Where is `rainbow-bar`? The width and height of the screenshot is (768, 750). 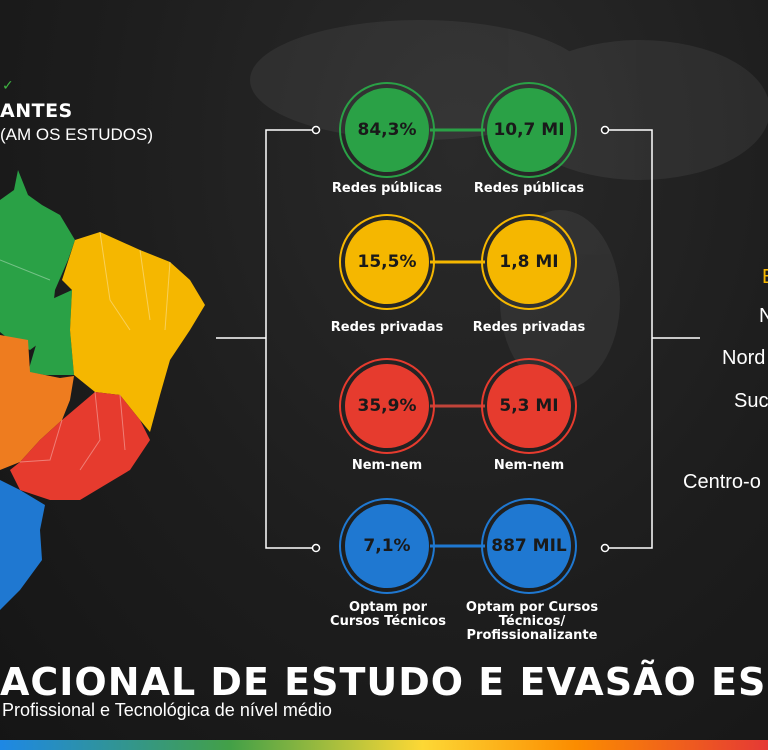 rainbow-bar is located at coordinates (384, 745).